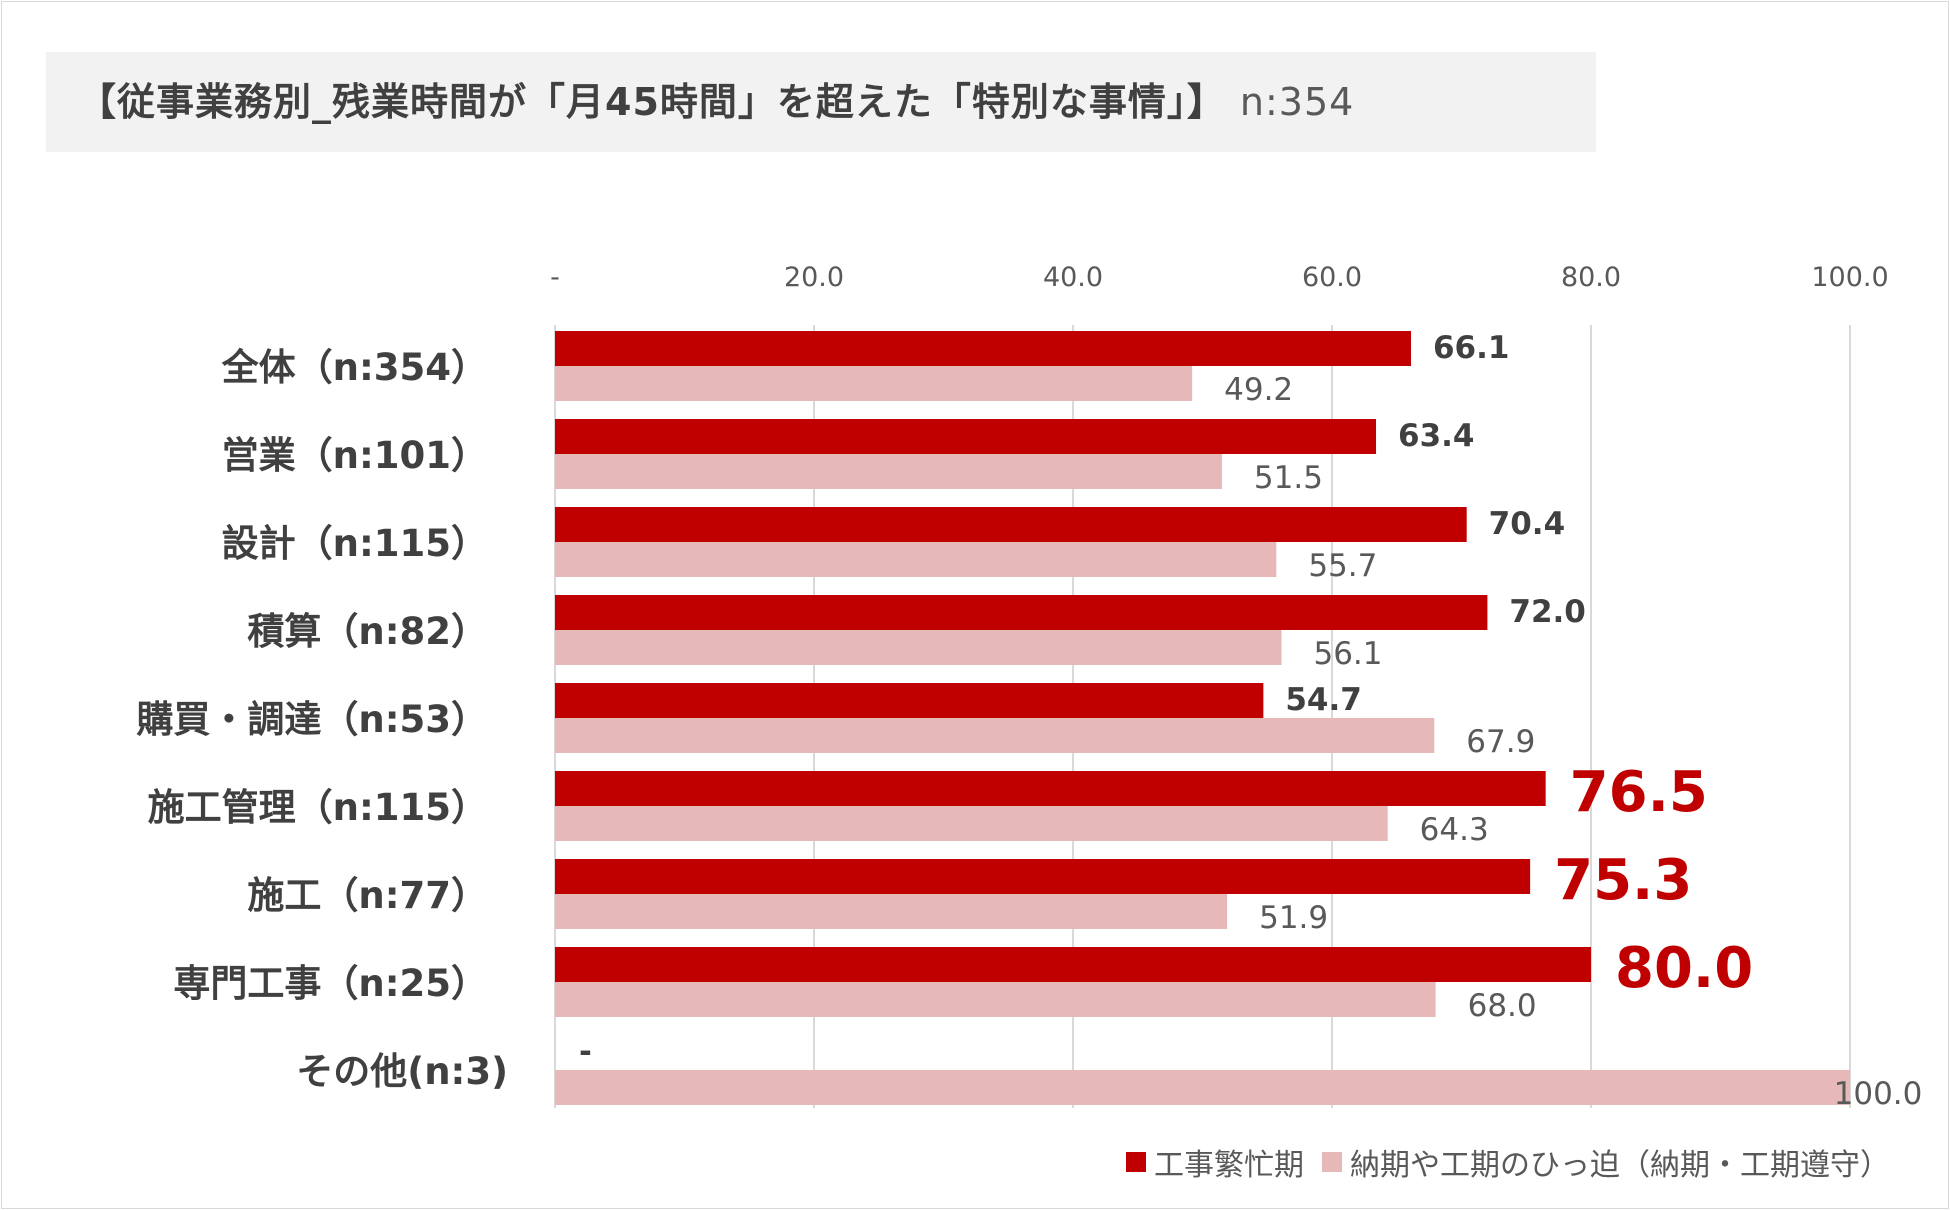 This screenshot has height=1210, width=1950. Describe the element at coordinates (1436, 436) in the screenshot. I see `data-label-series-1: 63.4` at that location.